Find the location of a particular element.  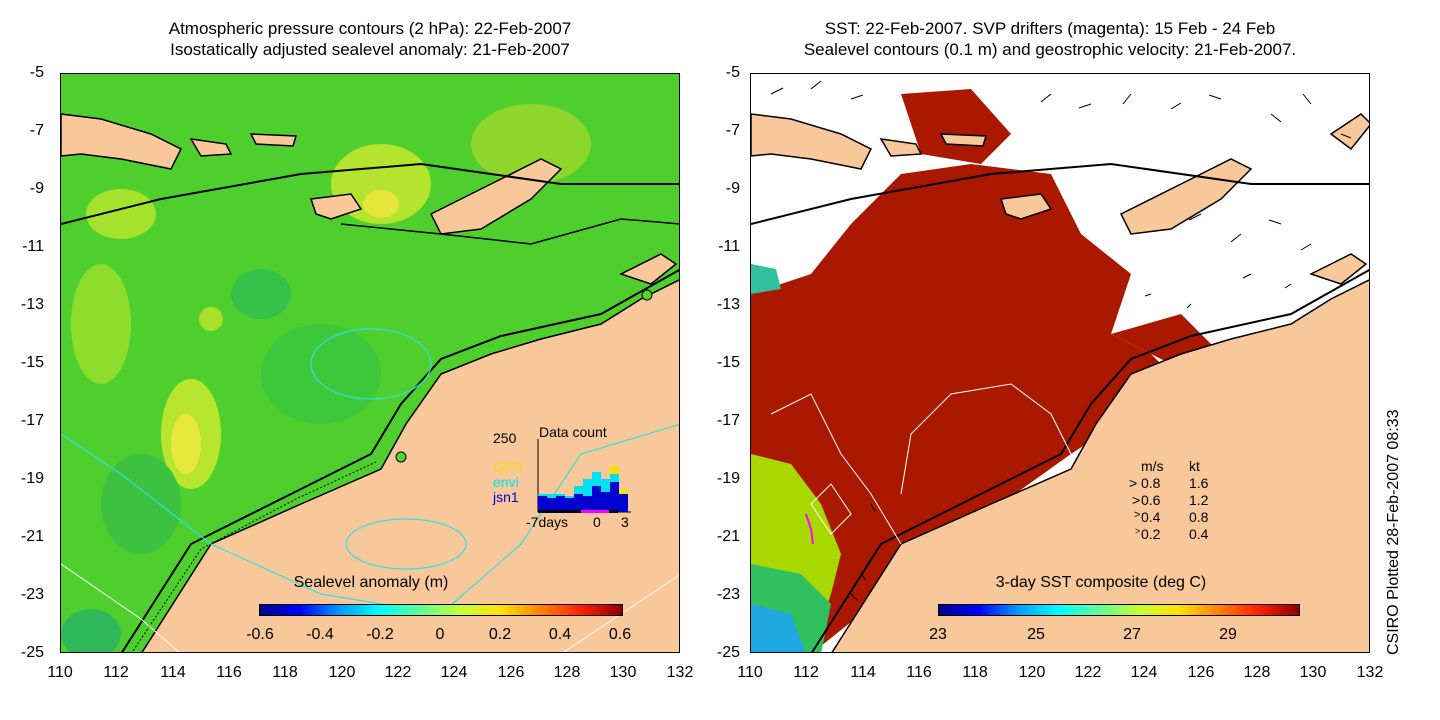

left-y-tick: -5 is located at coordinates (36, 72).